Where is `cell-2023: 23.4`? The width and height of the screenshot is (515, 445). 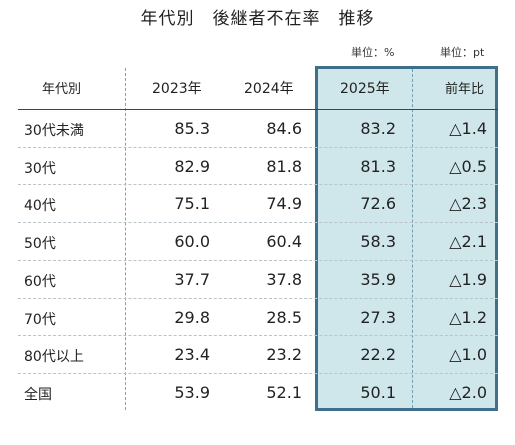
cell-2023: 23.4 is located at coordinates (192, 355).